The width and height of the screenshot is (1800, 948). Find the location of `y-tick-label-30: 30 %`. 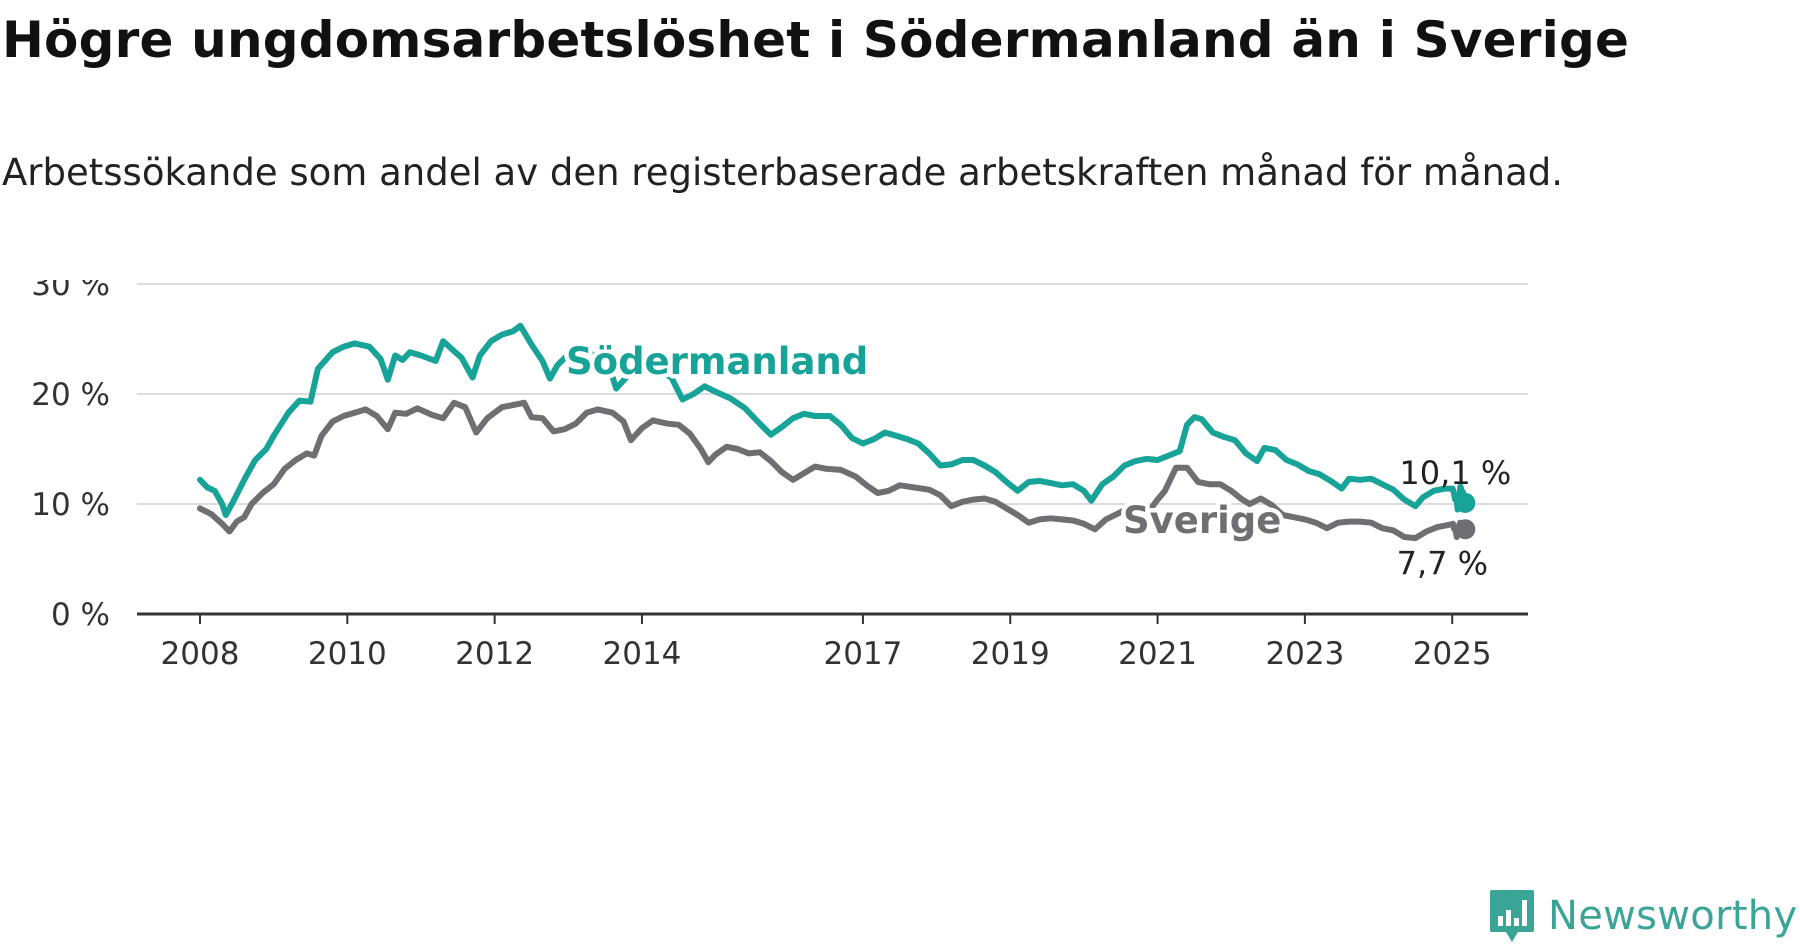

y-tick-label-30: 30 % is located at coordinates (70, 291).